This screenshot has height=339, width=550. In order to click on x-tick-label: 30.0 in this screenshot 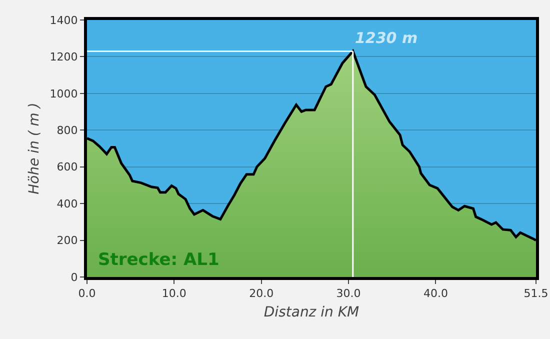, I will do `click(348, 293)`.